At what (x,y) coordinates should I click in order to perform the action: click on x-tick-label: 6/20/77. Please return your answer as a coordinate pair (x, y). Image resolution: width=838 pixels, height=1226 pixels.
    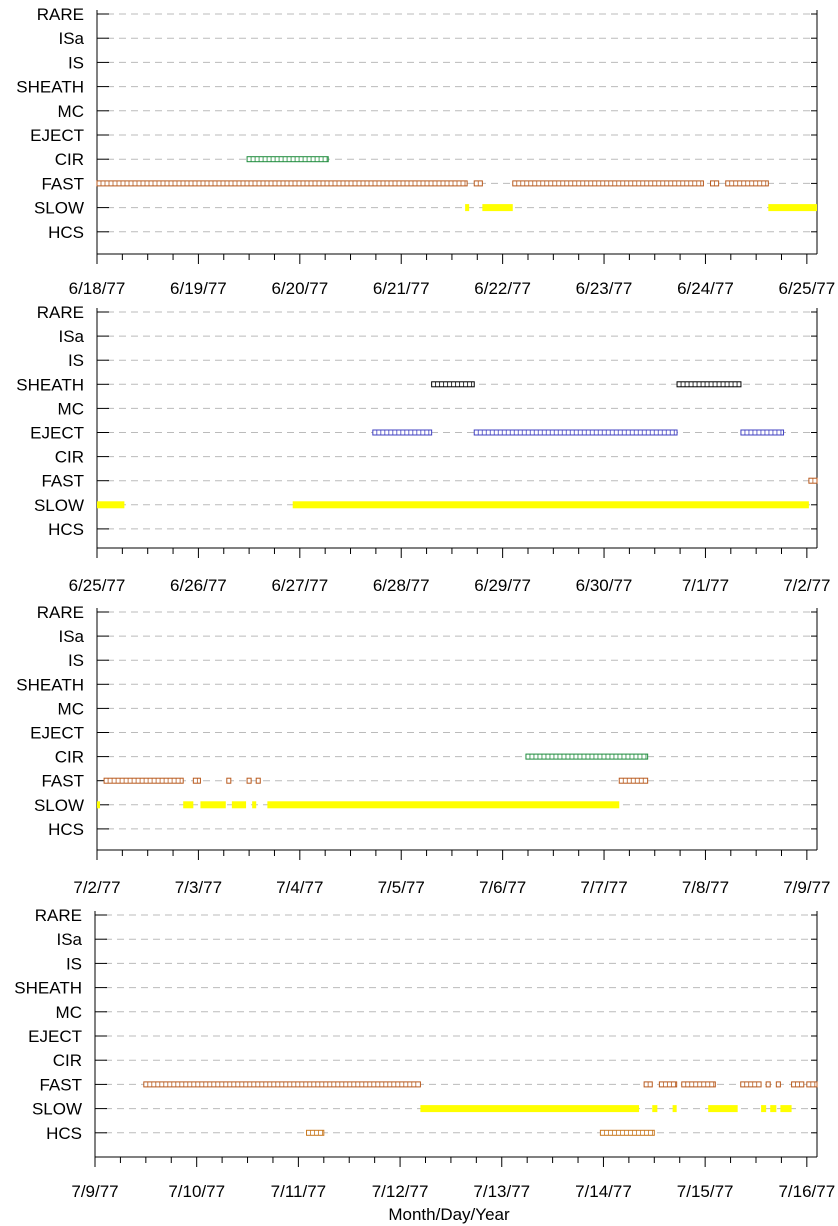
    Looking at the image, I should click on (299, 288).